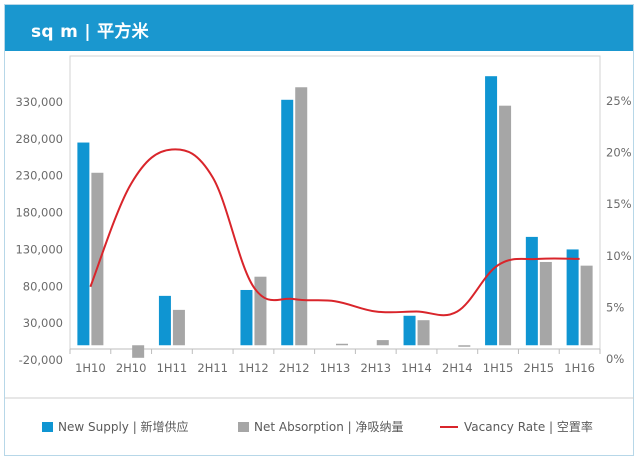 This screenshot has height=462, width=640. Describe the element at coordinates (41, 360) in the screenshot. I see `y-left-tick-label: -20,000` at that location.